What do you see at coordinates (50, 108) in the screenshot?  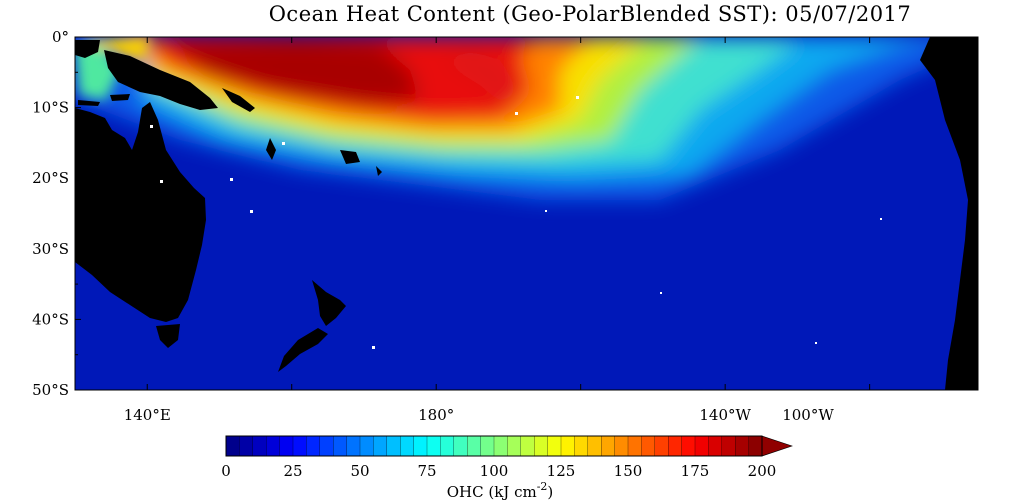 I see `lat-tick-label: 10°S` at bounding box center [50, 108].